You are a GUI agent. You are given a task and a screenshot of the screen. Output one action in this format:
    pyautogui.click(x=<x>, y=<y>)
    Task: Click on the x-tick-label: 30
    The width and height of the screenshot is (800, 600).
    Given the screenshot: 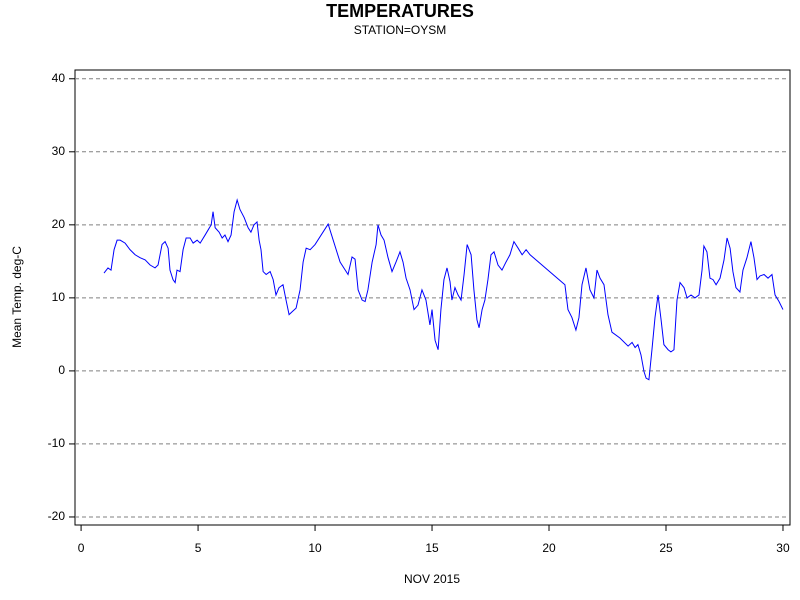 What is the action you would take?
    pyautogui.click(x=783, y=548)
    